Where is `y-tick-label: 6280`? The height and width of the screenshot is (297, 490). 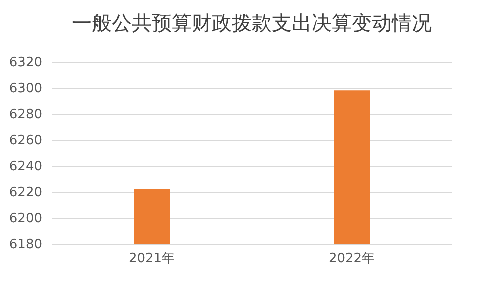 y-tick-label: 6280 is located at coordinates (25, 115).